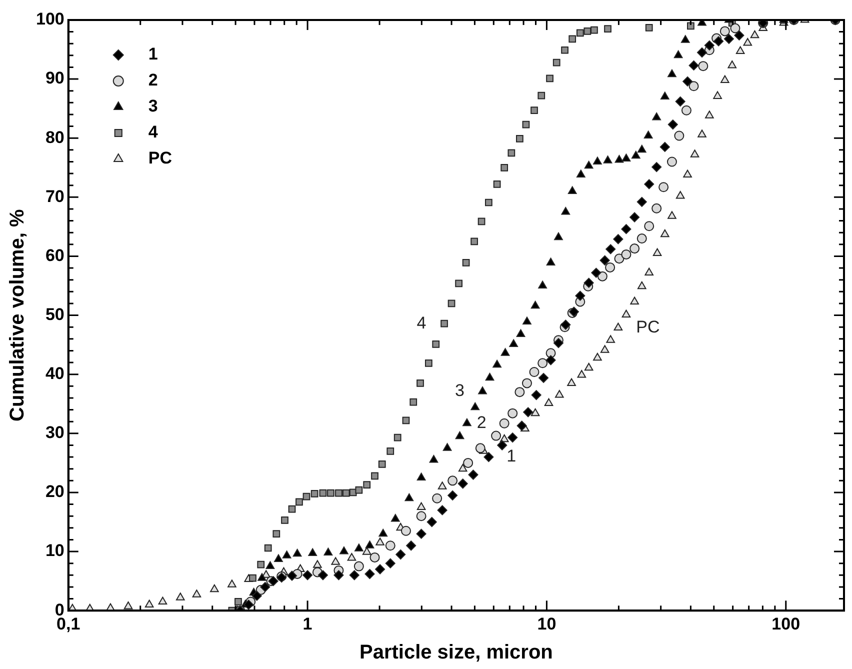  Describe the element at coordinates (153, 132) in the screenshot. I see `legend-label: 4` at that location.